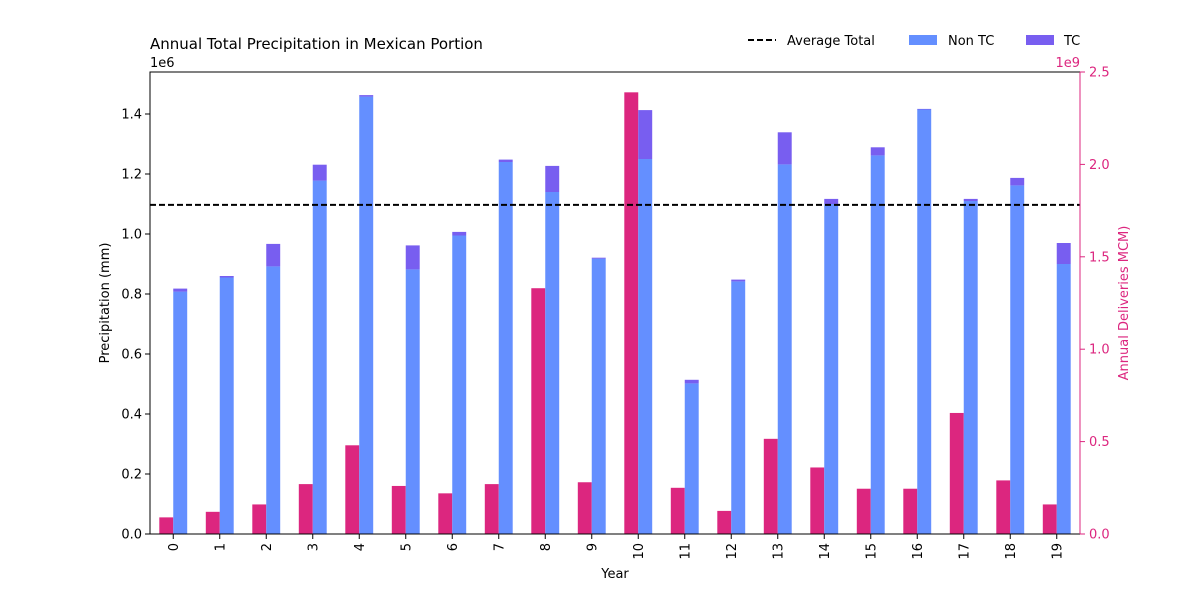  Describe the element at coordinates (592, 547) in the screenshot. I see `x-tick-label-9: 9` at that location.